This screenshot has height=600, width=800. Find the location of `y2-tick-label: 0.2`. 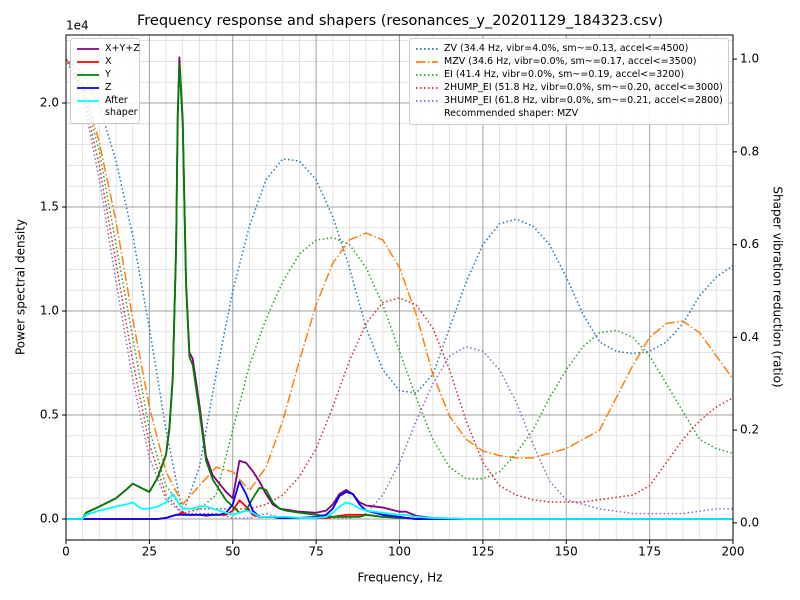

y2-tick-label: 0.2 is located at coordinates (749, 430).